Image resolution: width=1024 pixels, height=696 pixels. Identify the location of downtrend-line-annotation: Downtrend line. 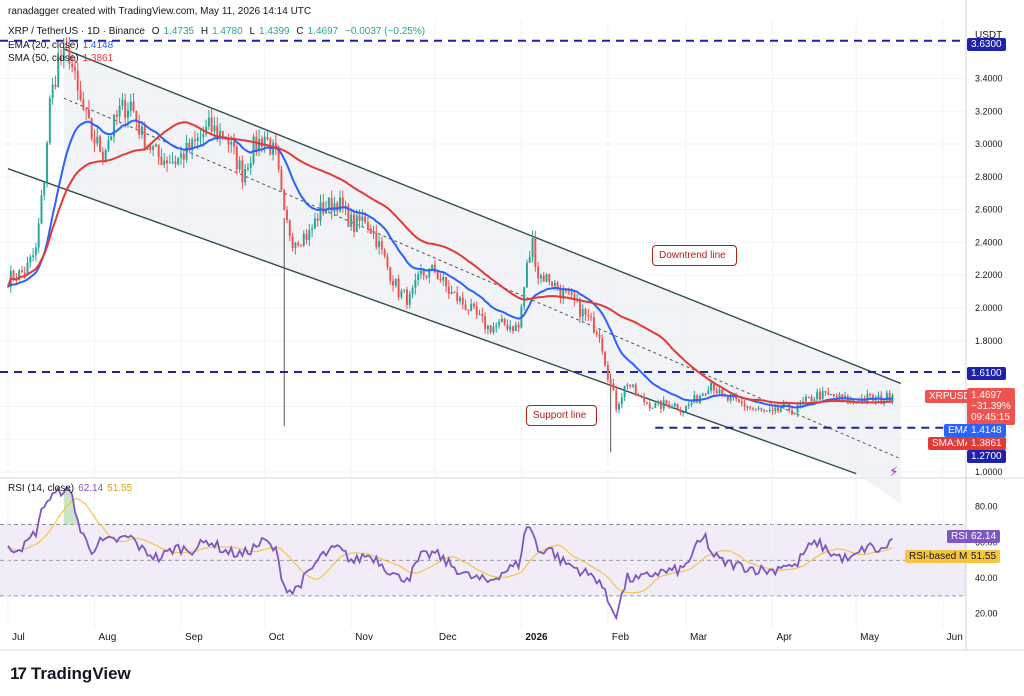
(694, 255).